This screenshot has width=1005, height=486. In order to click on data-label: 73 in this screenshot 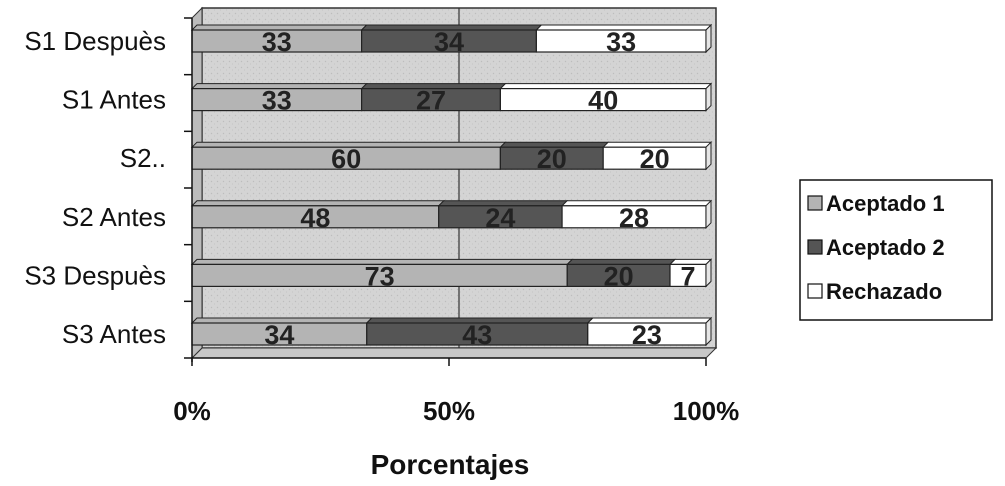, I will do `click(380, 276)`.